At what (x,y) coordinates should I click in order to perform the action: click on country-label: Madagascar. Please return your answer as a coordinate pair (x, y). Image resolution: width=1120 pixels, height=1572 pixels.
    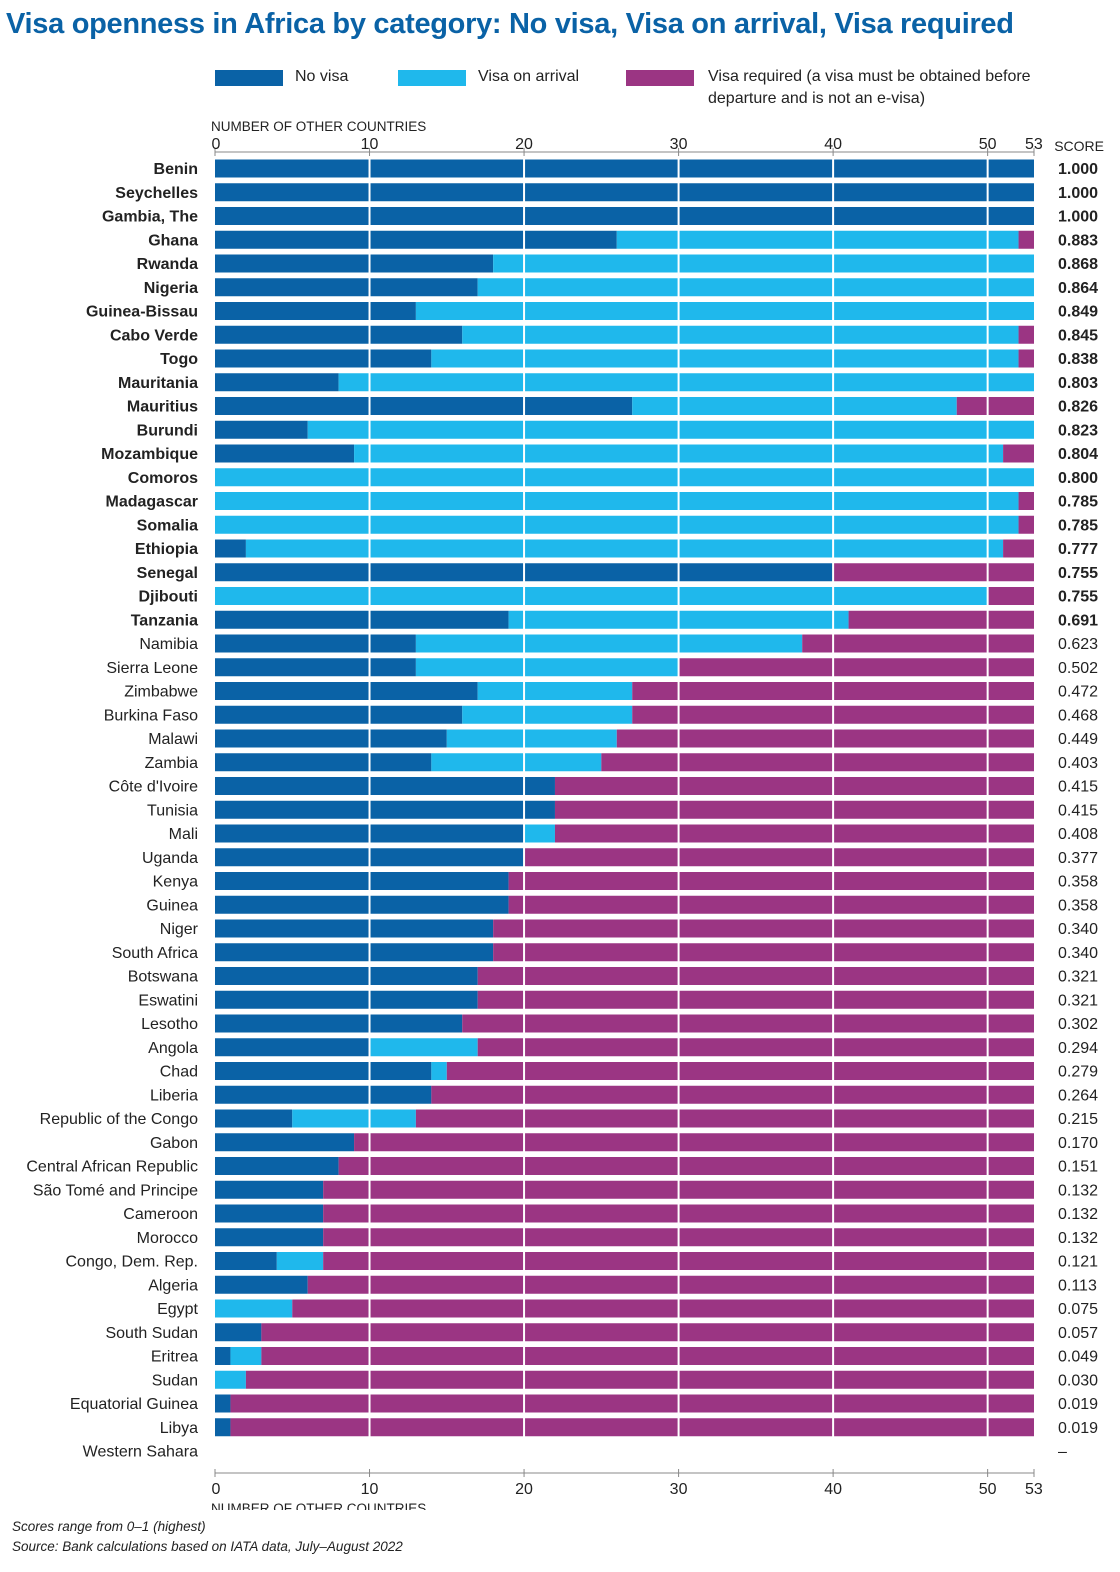
    Looking at the image, I should click on (152, 502).